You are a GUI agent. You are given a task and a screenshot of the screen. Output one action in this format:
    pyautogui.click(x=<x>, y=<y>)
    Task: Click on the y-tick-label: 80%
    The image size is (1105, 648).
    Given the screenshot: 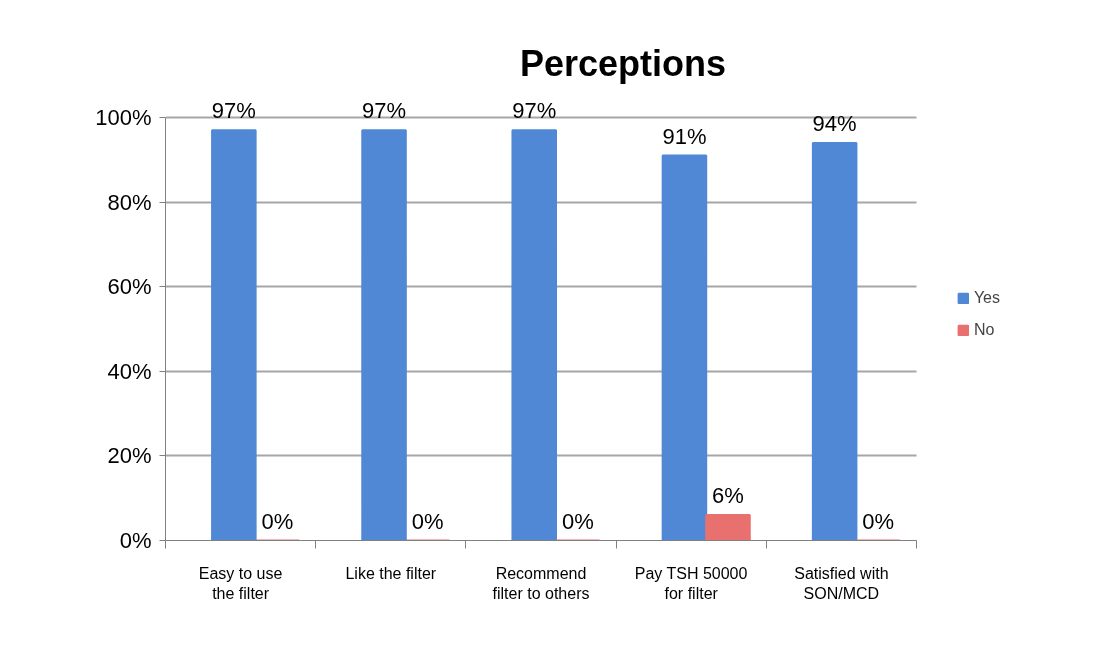 What is the action you would take?
    pyautogui.click(x=129, y=202)
    